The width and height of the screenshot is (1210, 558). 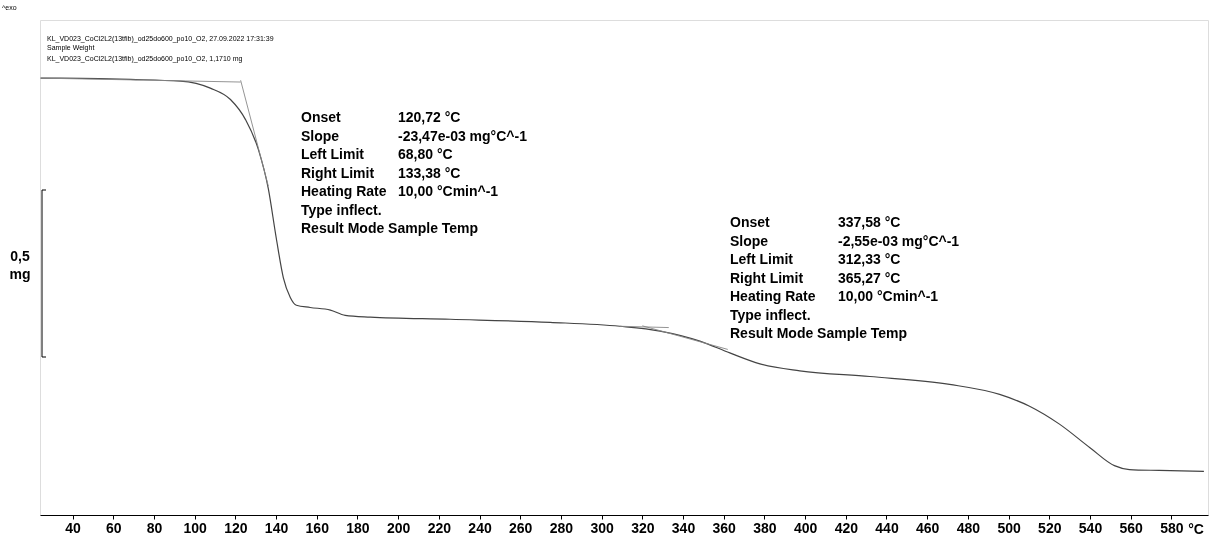 What do you see at coordinates (195, 527) in the screenshot?
I see `x-tick-label: 100` at bounding box center [195, 527].